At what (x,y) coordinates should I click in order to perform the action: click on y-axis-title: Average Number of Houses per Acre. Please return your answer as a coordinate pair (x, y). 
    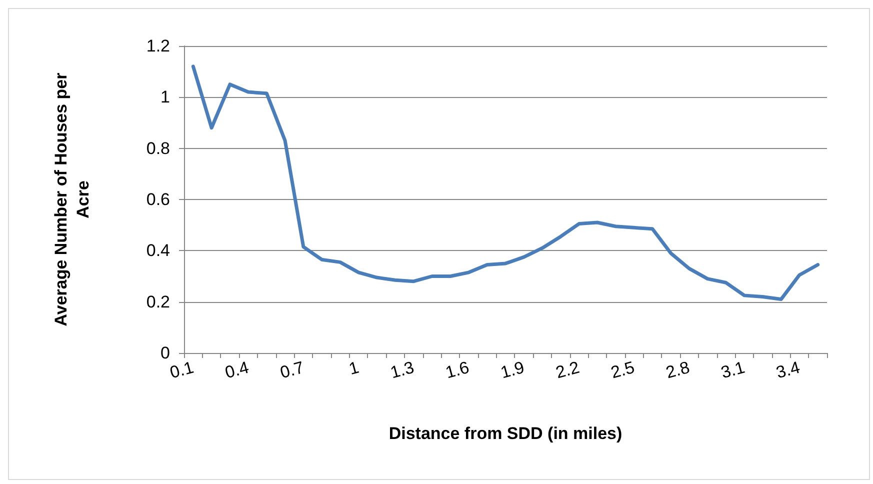
    Looking at the image, I should click on (72, 199).